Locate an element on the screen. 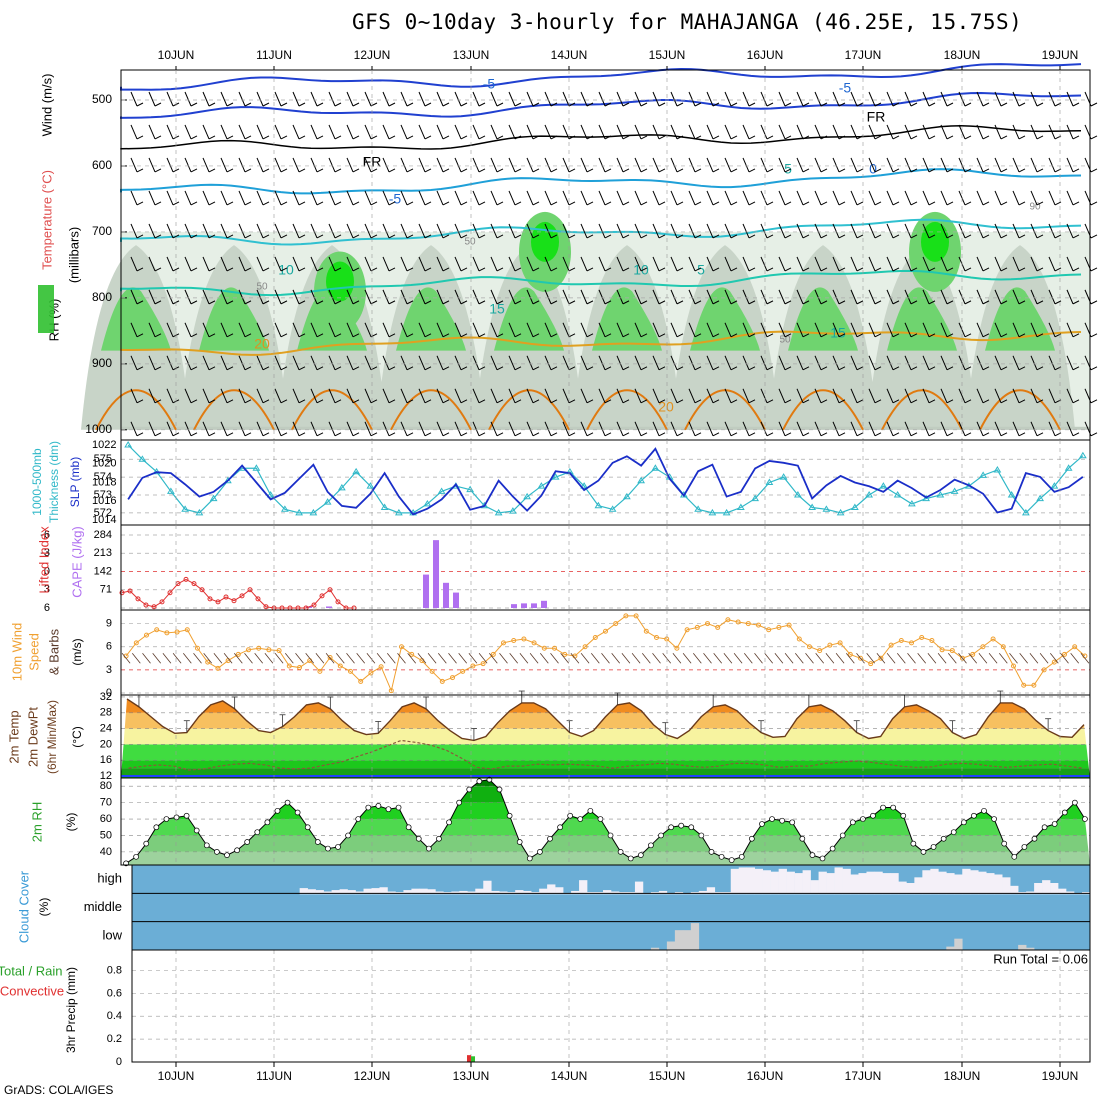 The height and width of the screenshot is (1100, 1100). wind-tick-label: 9 is located at coordinates (109, 623).